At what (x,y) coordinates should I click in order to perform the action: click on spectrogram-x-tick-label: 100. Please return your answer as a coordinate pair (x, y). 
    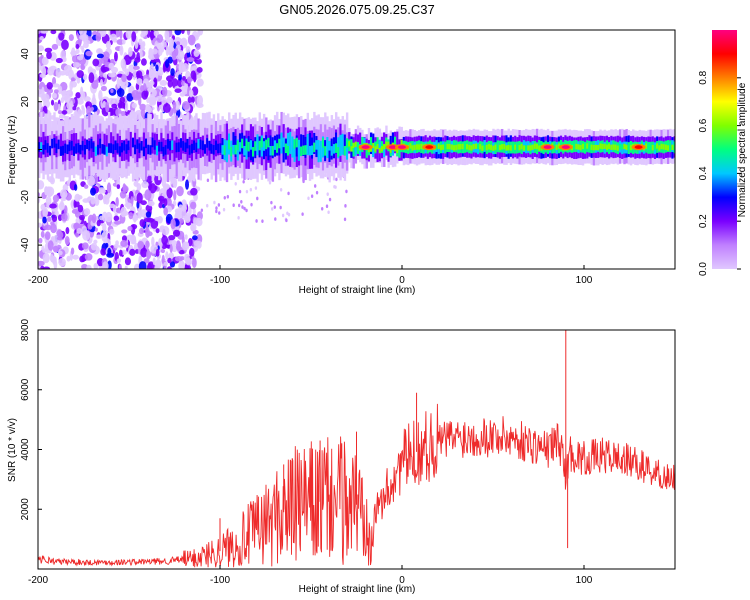
    Looking at the image, I should click on (584, 280).